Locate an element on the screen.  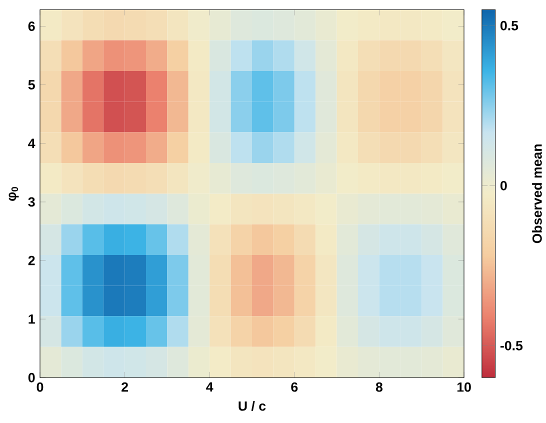
x-tick-label: 2 is located at coordinates (125, 387).